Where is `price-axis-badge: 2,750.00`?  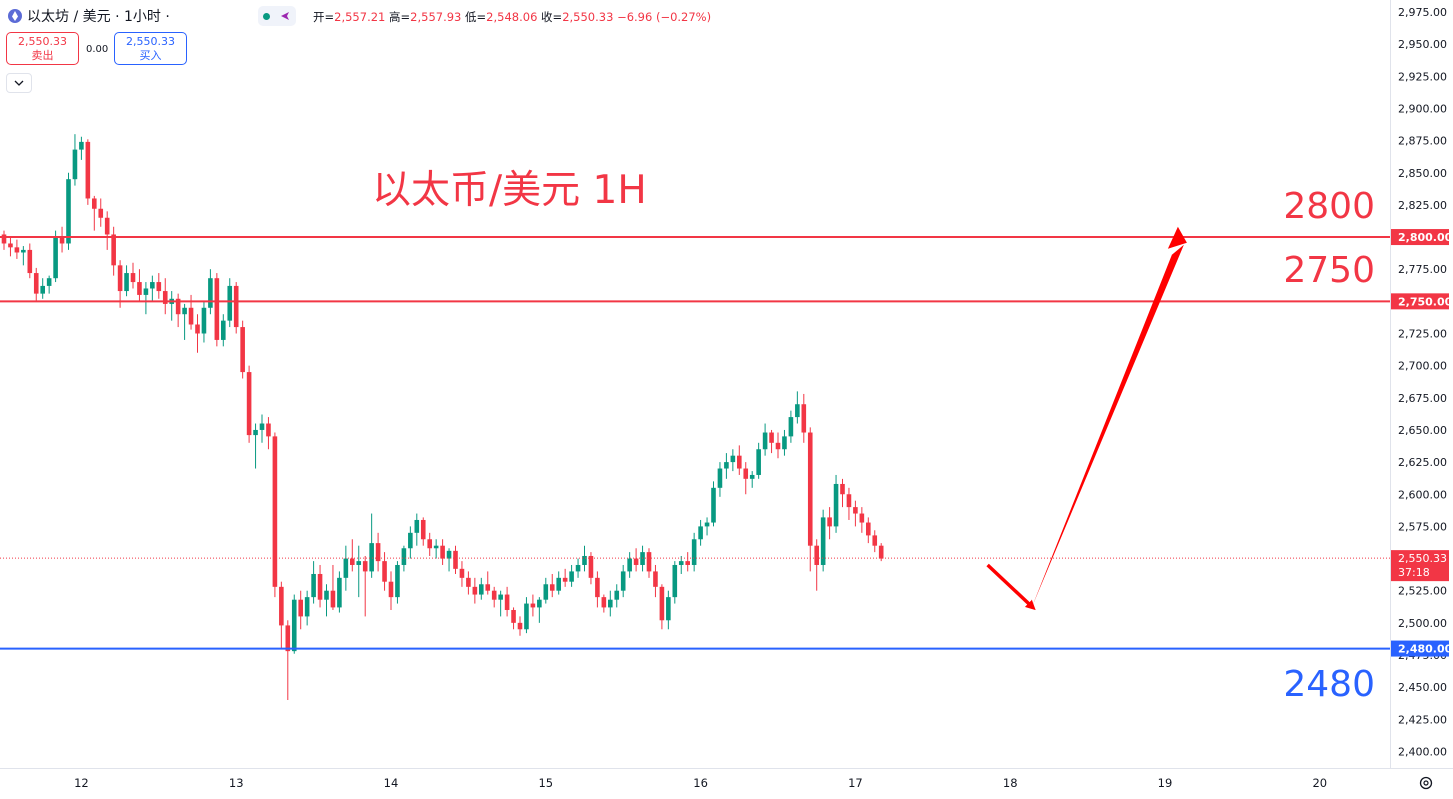
price-axis-badge: 2,750.00 is located at coordinates (1422, 301).